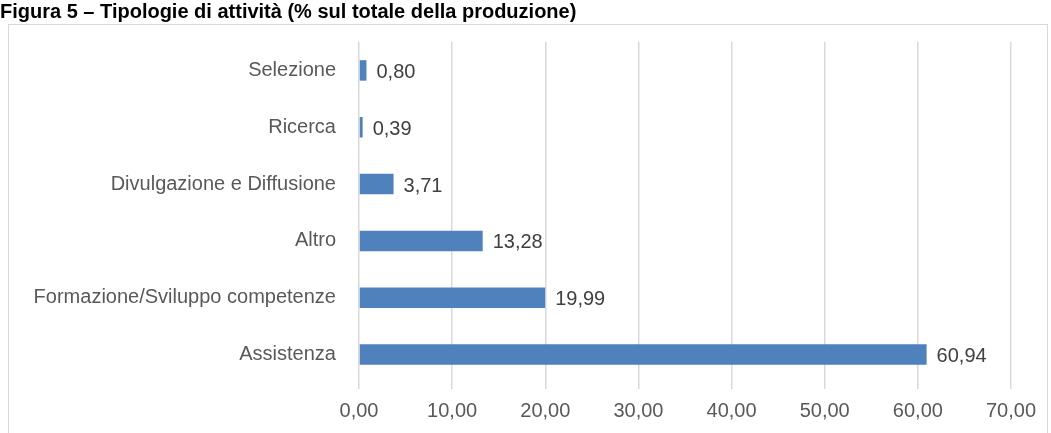  What do you see at coordinates (184, 296) in the screenshot?
I see `y-tick-label: Formazione/Sviluppo competenze` at bounding box center [184, 296].